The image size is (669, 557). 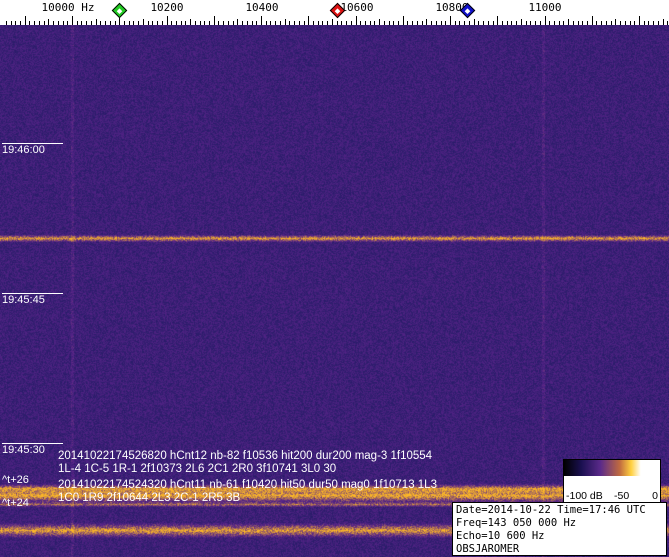 What do you see at coordinates (15, 480) in the screenshot?
I see `time-tag: ^t+26` at bounding box center [15, 480].